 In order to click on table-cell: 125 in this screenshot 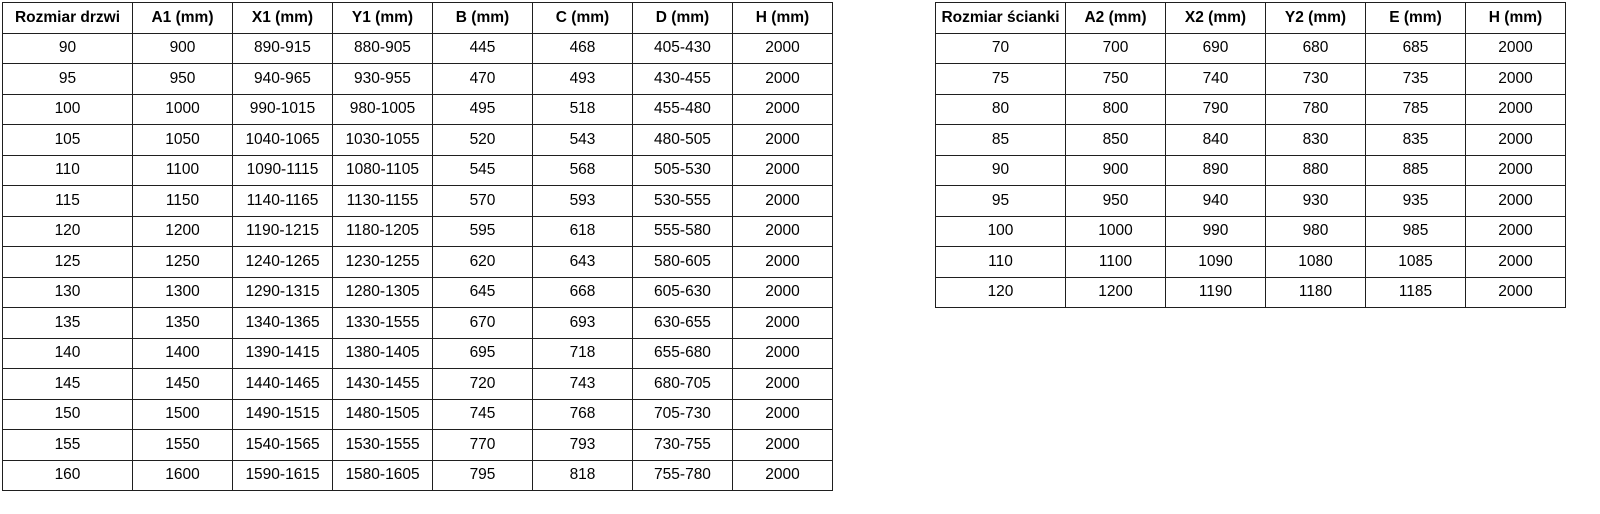, I will do `click(67, 262)`.